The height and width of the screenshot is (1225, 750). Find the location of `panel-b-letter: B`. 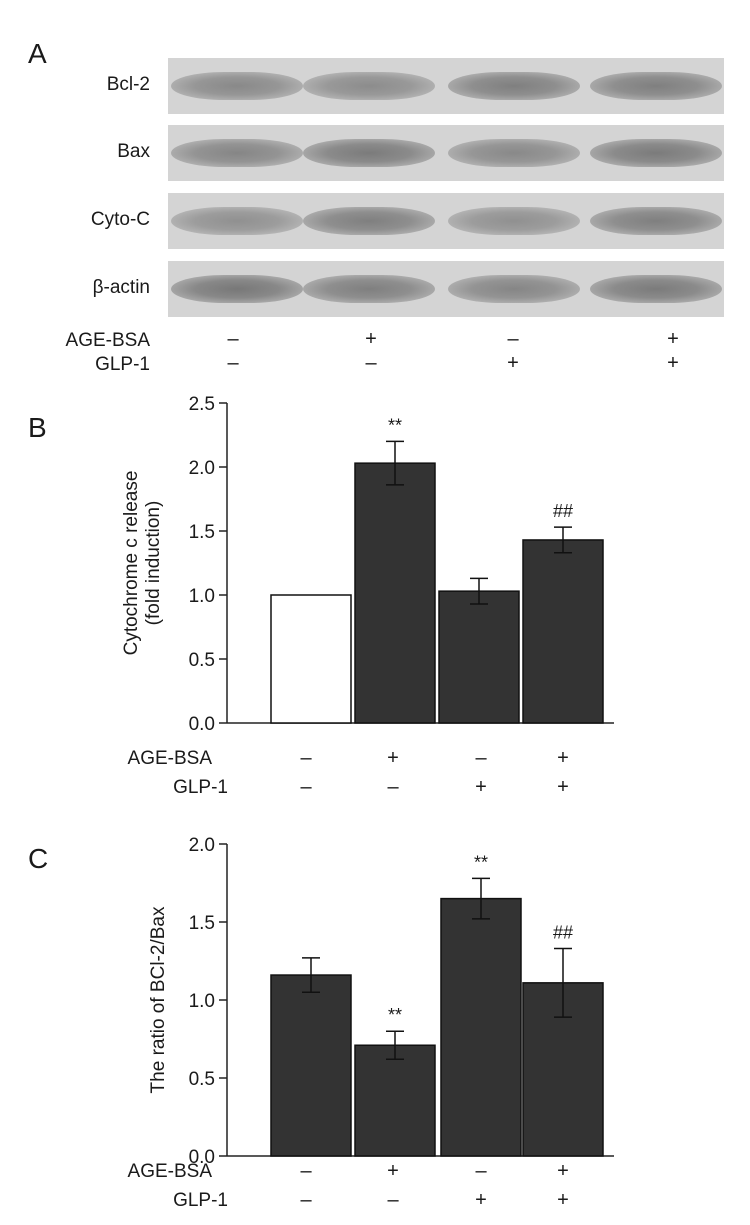

panel-b-letter: B is located at coordinates (37, 427).